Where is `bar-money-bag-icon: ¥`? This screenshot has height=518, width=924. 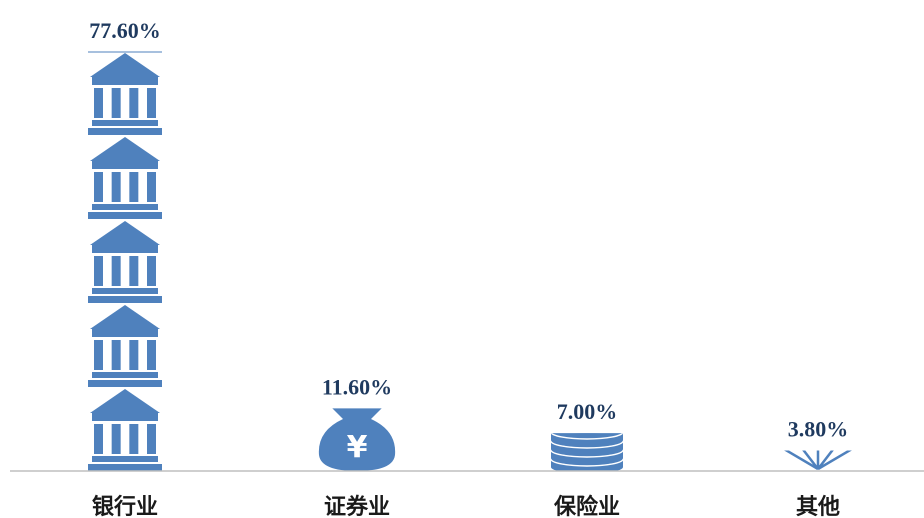 bar-money-bag-icon: ¥ is located at coordinates (357, 439).